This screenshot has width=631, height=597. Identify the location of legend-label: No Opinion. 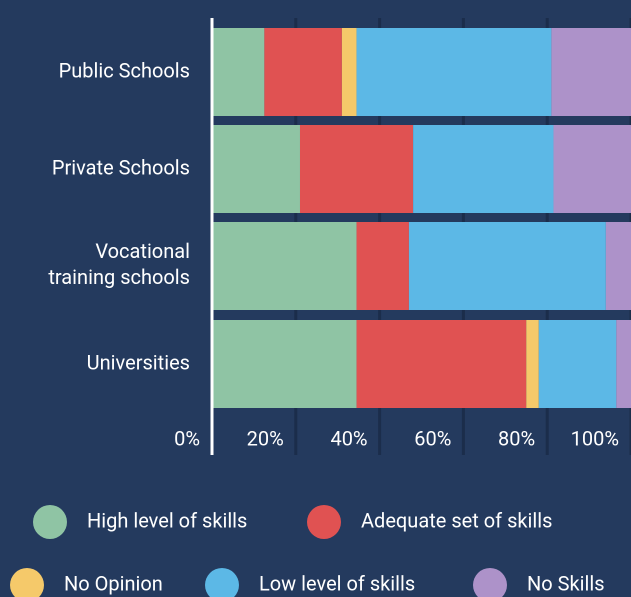
(113, 583).